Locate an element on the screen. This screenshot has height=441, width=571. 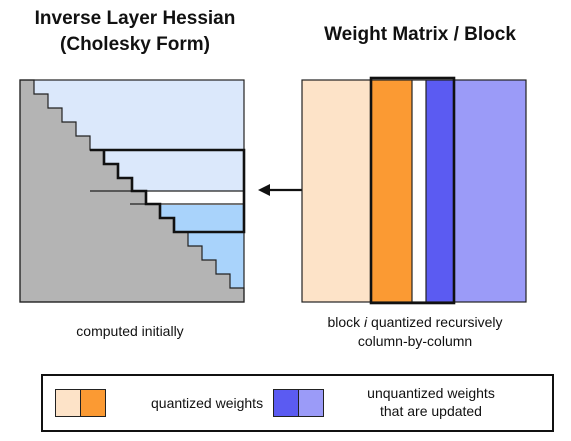
quantized-block-orange is located at coordinates (391, 191).